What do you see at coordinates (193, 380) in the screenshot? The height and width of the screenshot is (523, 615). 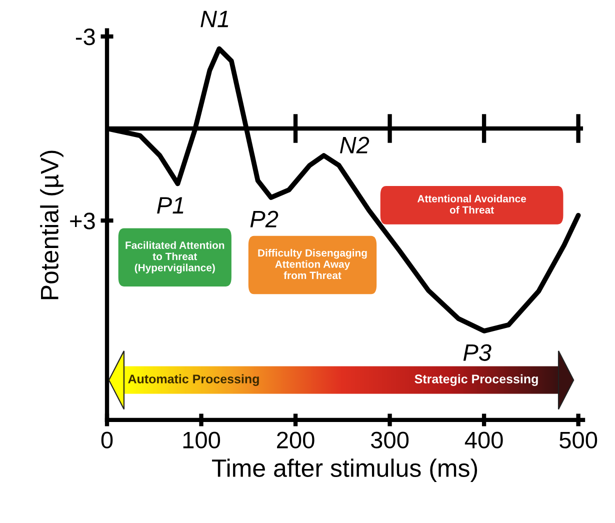 I see `annotation: Automatic Processing` at bounding box center [193, 380].